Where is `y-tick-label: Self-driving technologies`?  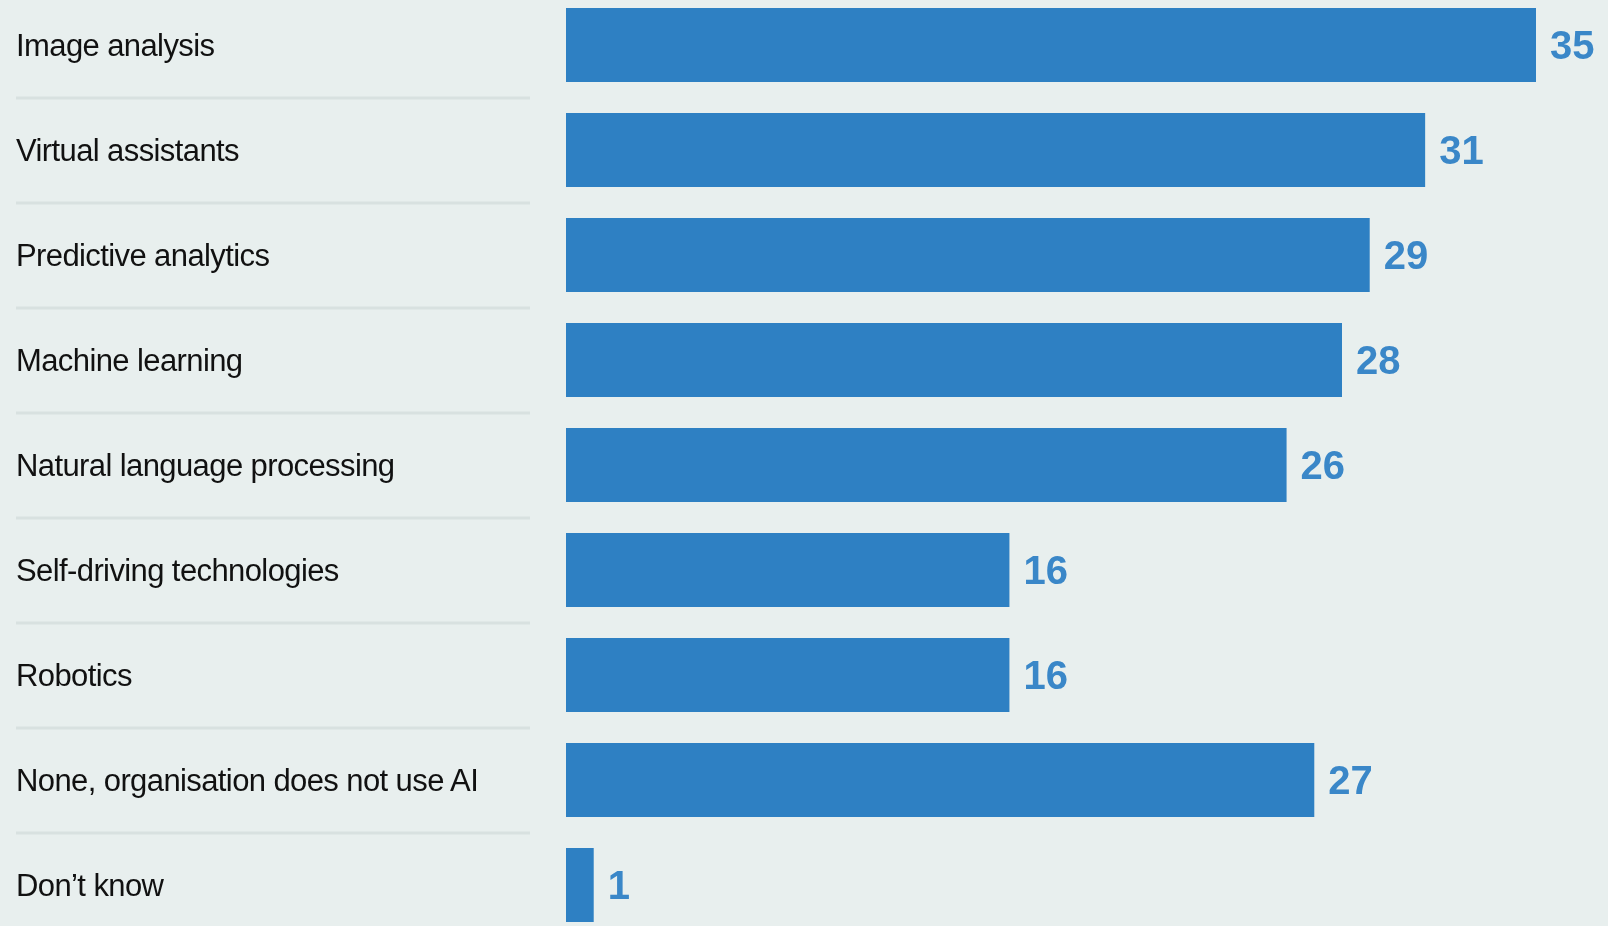
y-tick-label: Self-driving technologies is located at coordinates (177, 571).